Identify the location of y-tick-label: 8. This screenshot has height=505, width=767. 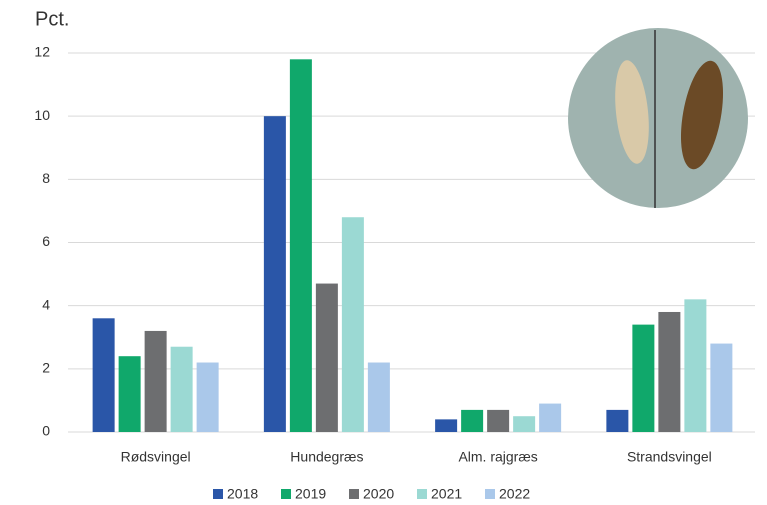
(46, 178).